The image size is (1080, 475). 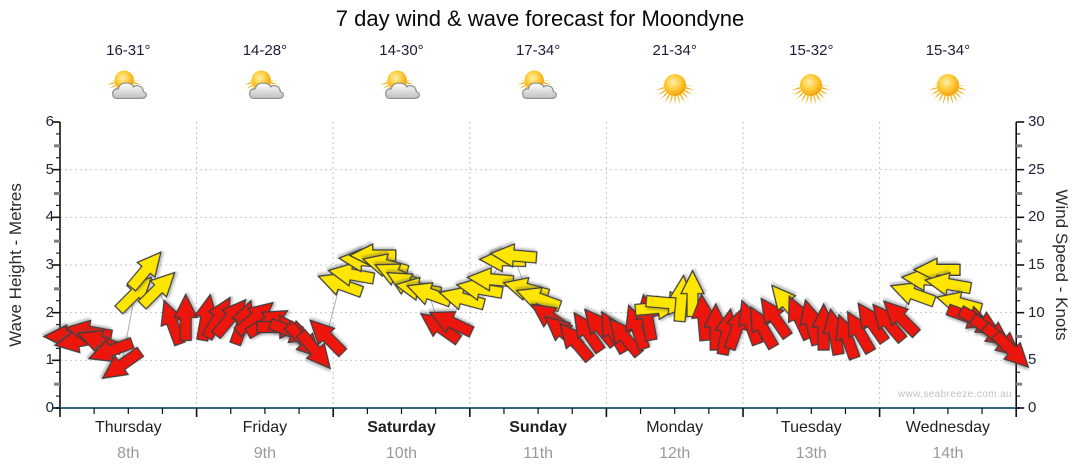 I want to click on day-header-saturday: 14-30°, so click(x=401, y=77).